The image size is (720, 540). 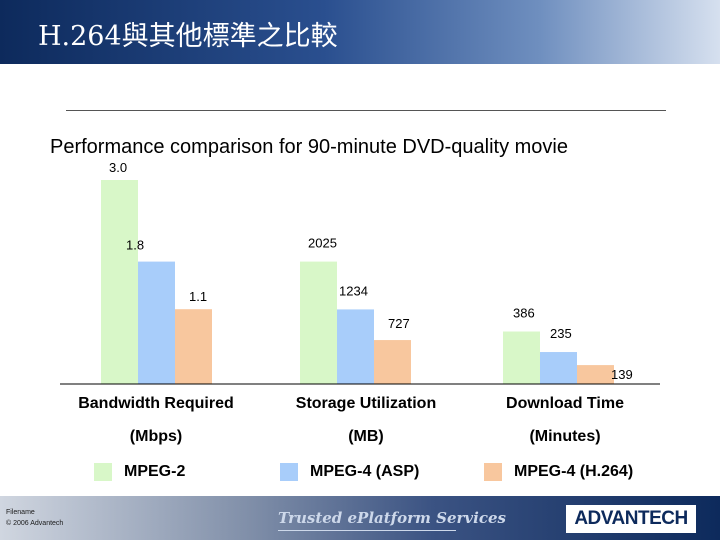 What do you see at coordinates (353, 290) in the screenshot?
I see `data-label-storage-mpeg4-asp: 1234` at bounding box center [353, 290].